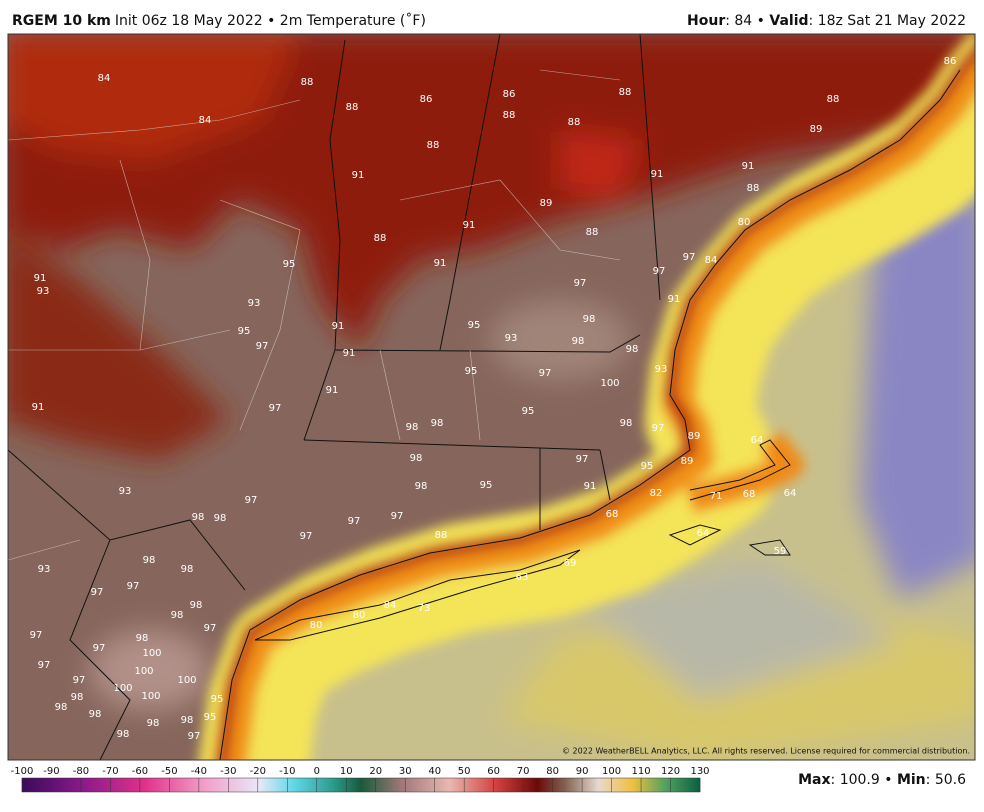  Describe the element at coordinates (361, 785) in the screenshot. I see `colorbar` at that location.